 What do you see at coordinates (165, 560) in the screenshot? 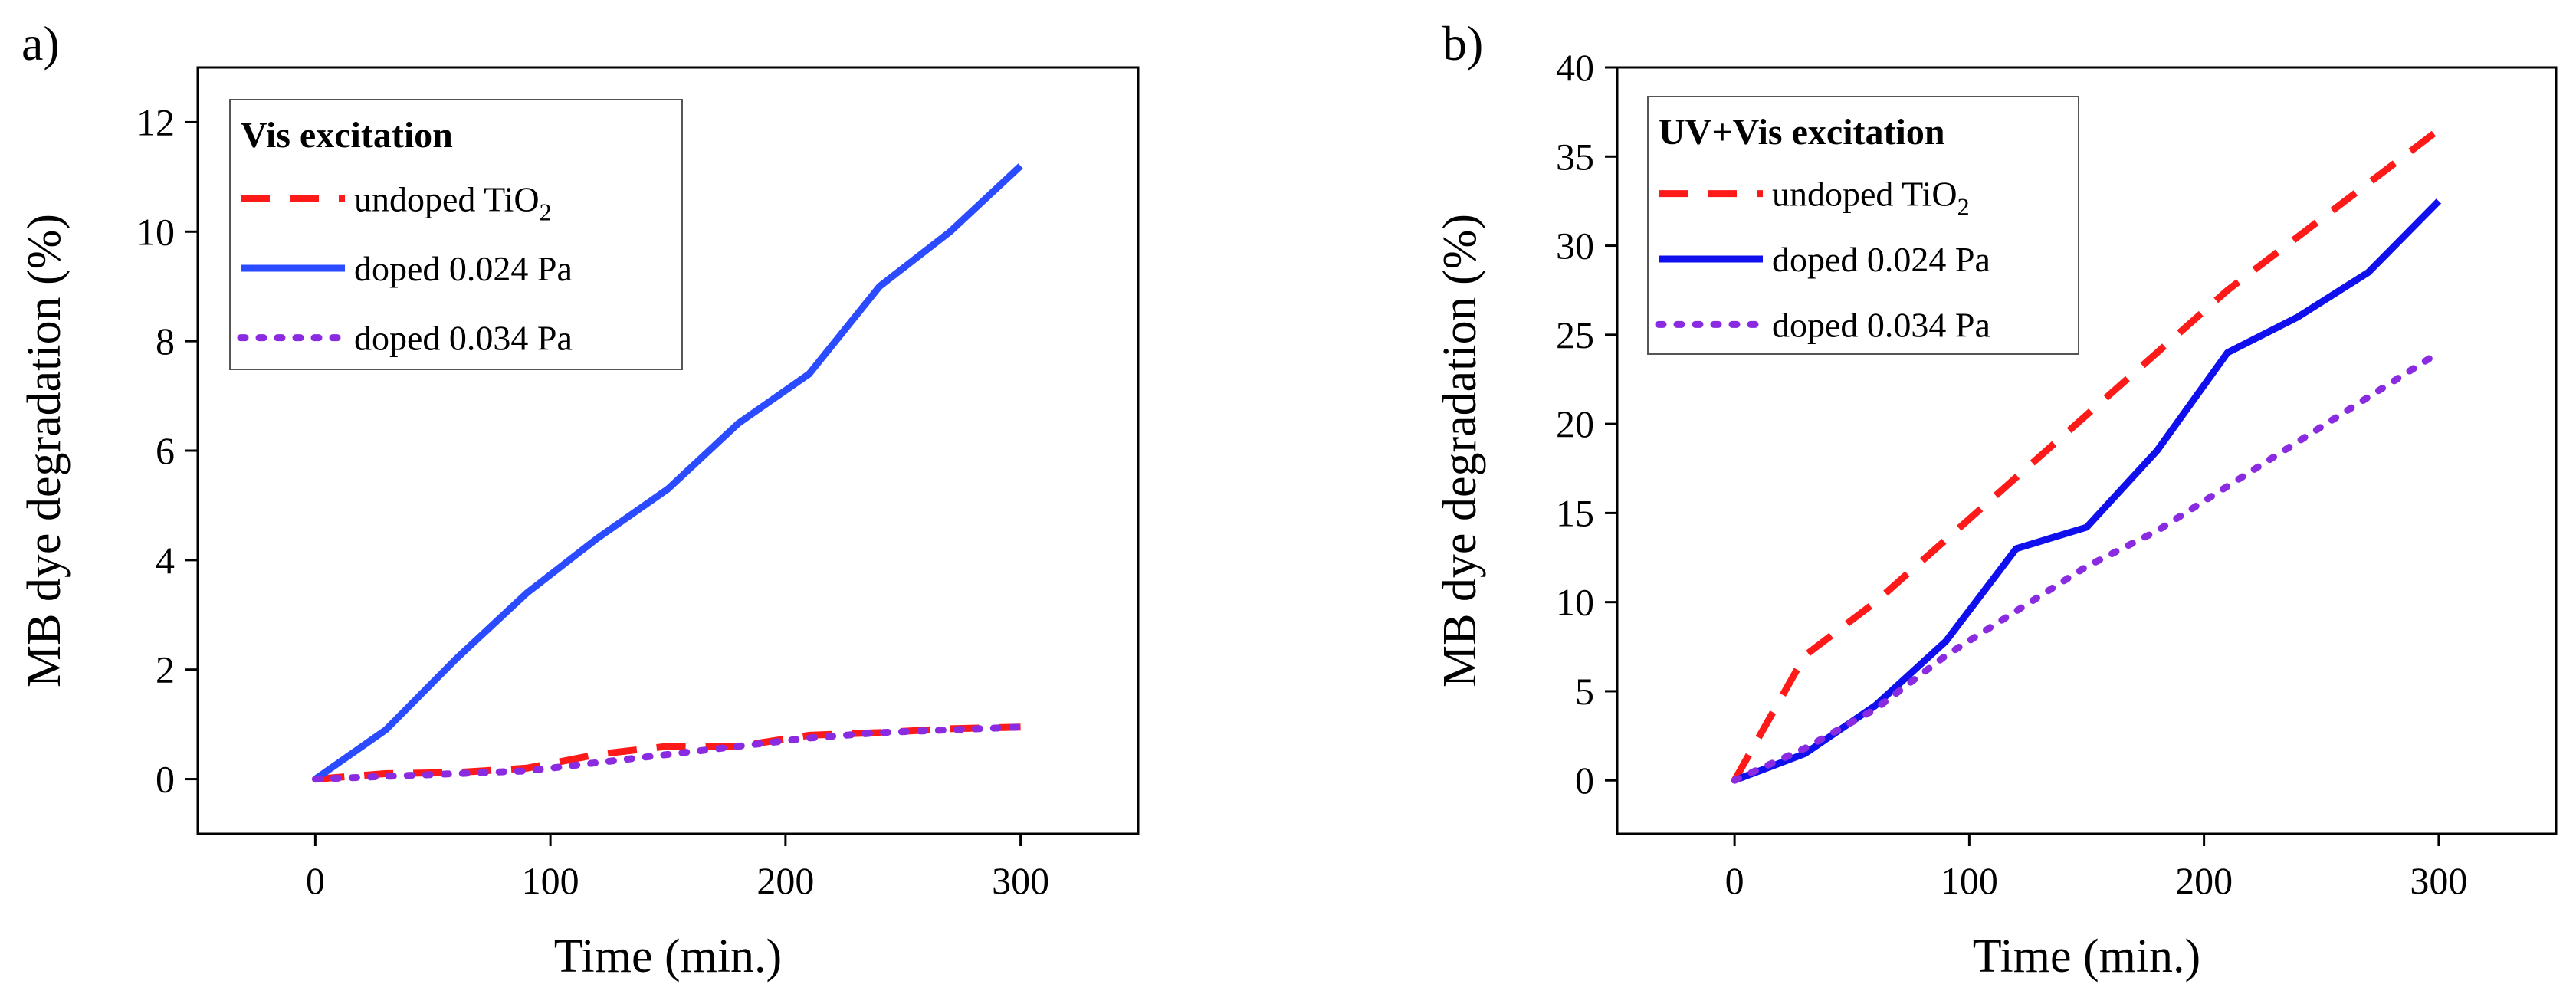
I see `y-tick-label: 4` at bounding box center [165, 560].